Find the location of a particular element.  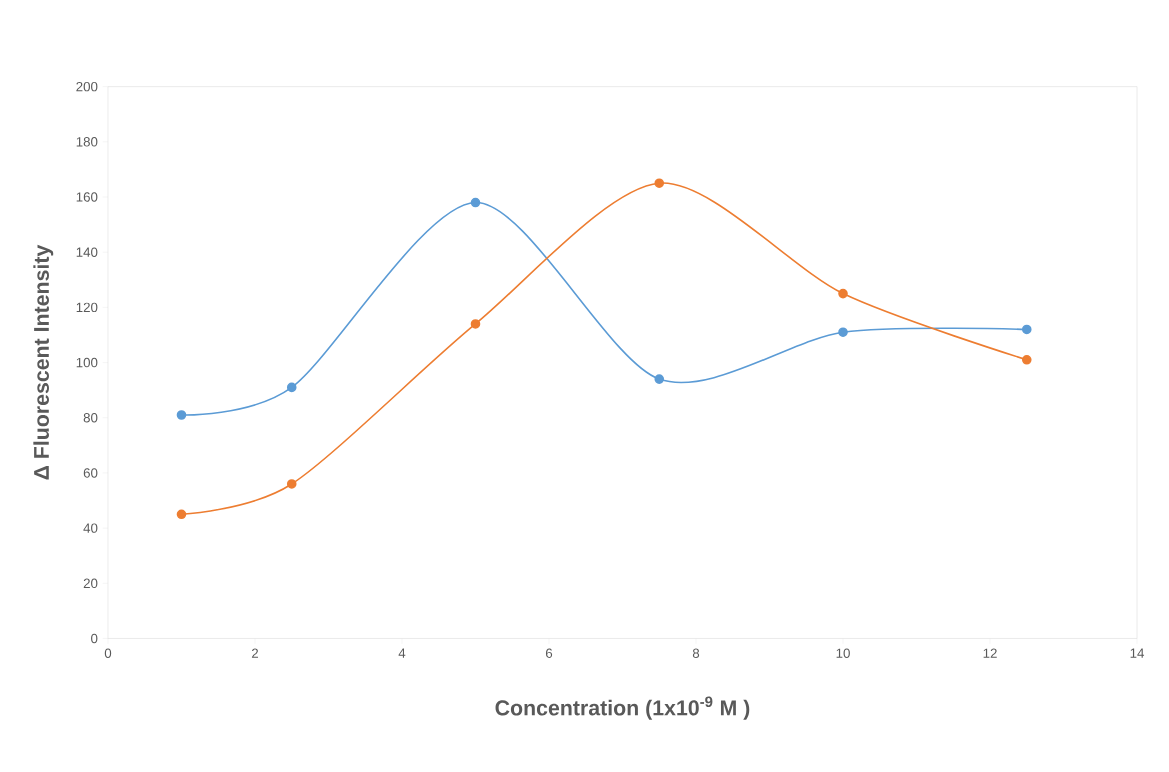

y-tick-label: 120 is located at coordinates (87, 307).